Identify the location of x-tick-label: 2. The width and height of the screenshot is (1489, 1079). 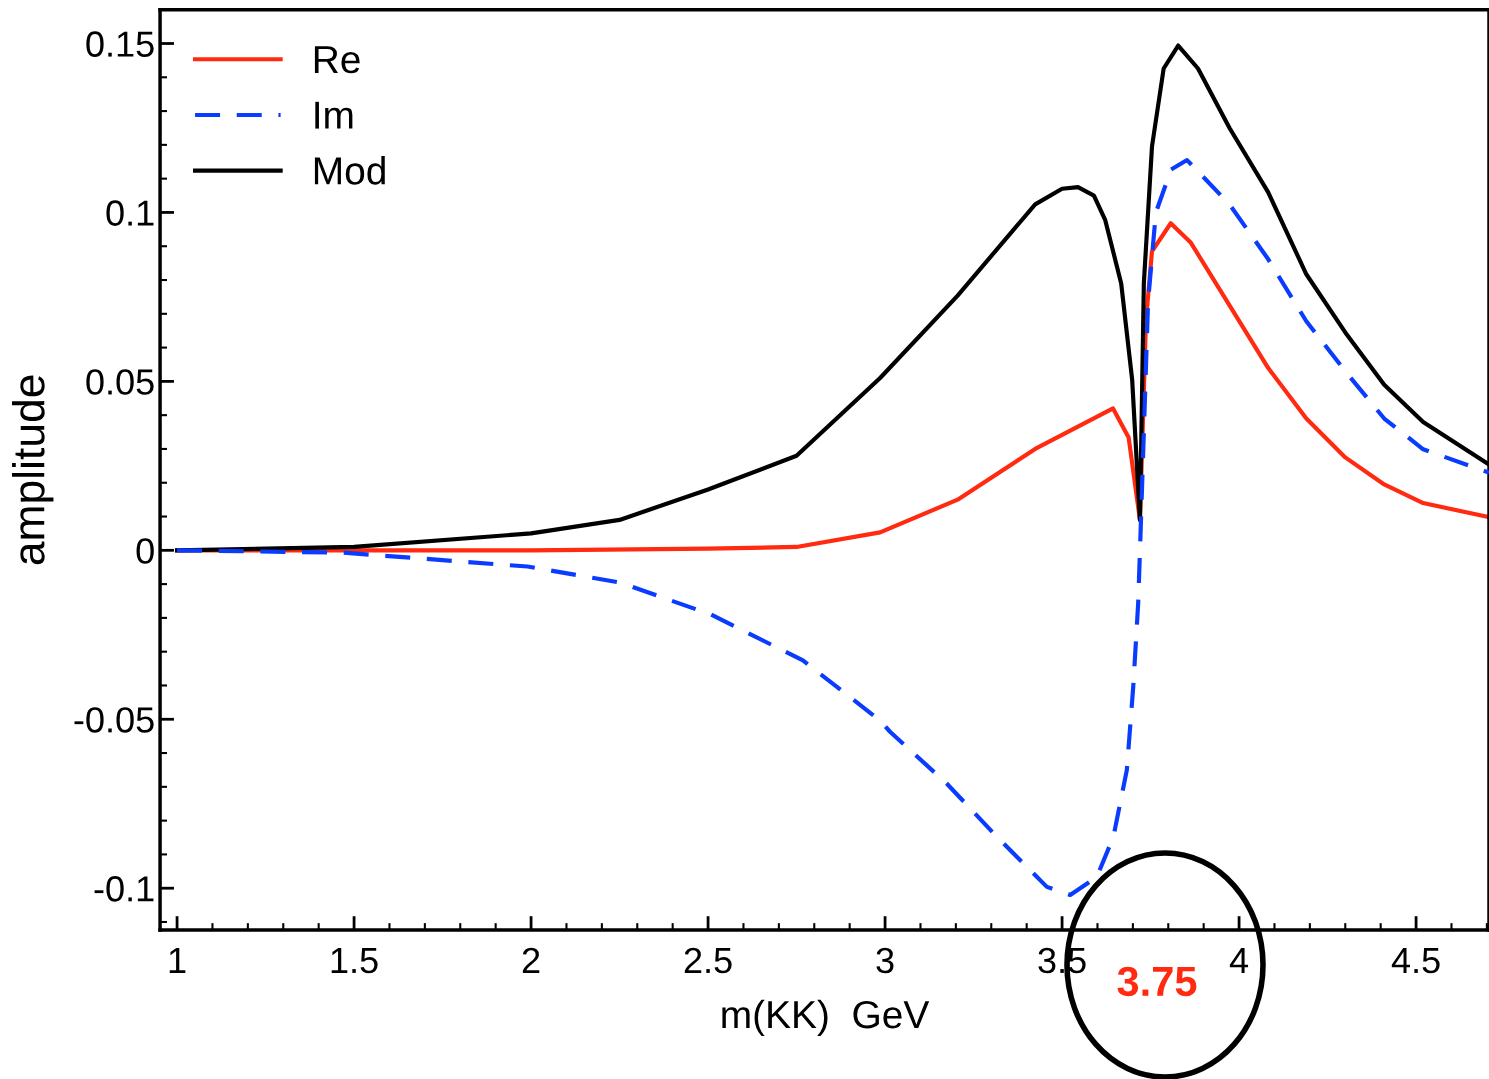
(531, 960).